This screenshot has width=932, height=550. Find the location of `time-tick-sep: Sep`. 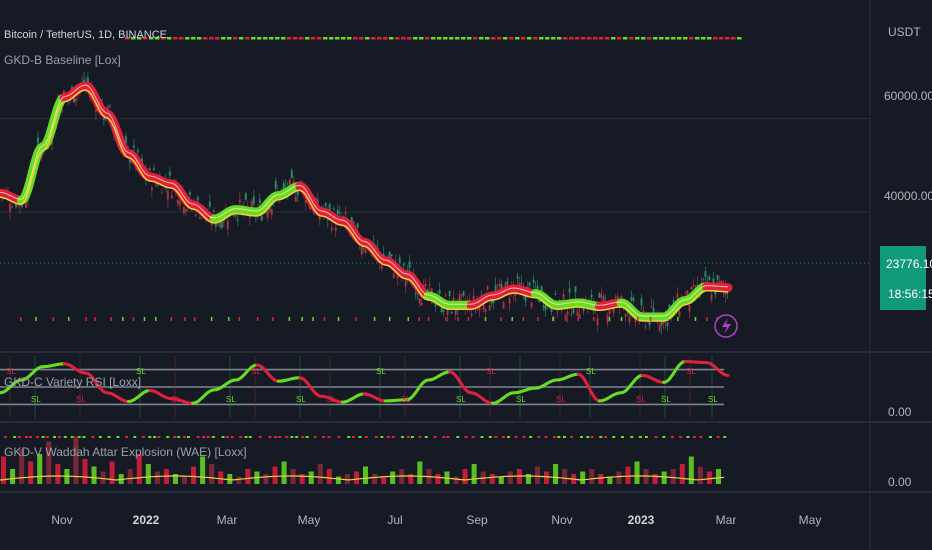

time-tick-sep: Sep is located at coordinates (477, 520).